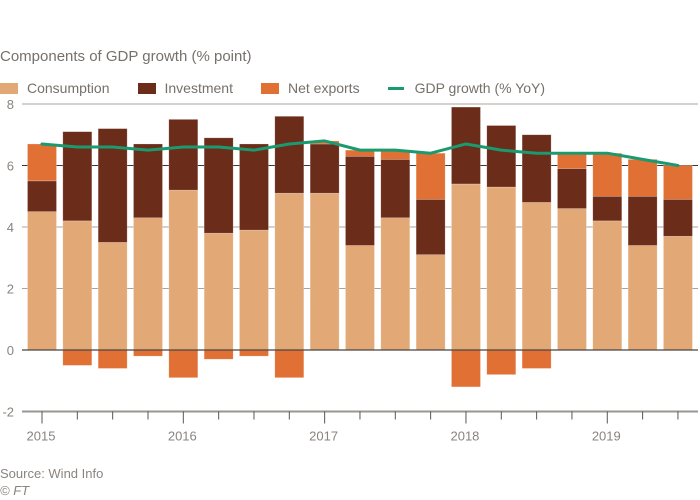  What do you see at coordinates (678, 293) in the screenshot?
I see `bar-consumption-2019Q3` at bounding box center [678, 293].